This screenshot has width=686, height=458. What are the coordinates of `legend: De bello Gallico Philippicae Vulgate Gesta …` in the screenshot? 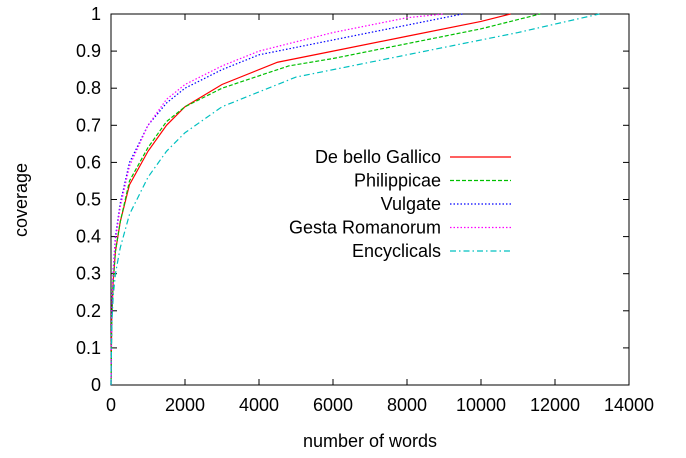 It's located at (400, 204).